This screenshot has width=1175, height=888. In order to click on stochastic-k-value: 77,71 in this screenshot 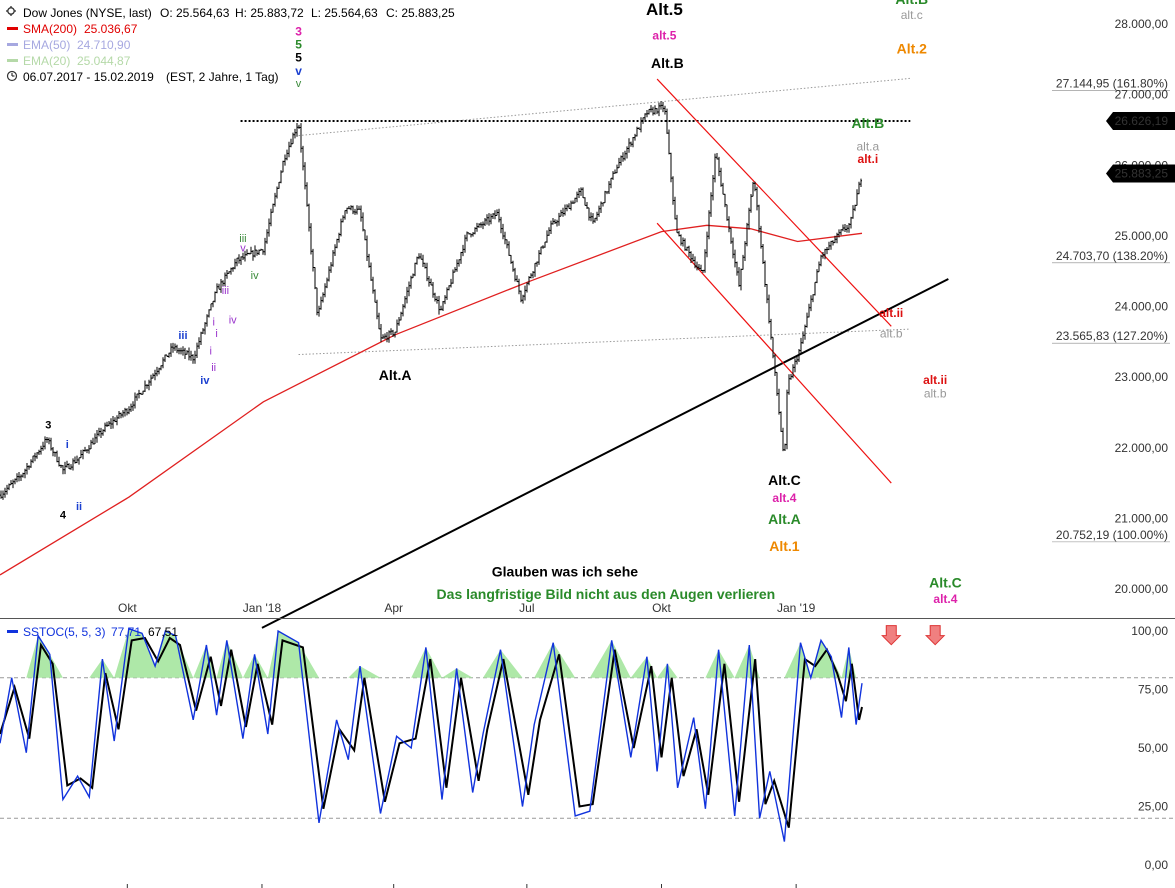, I will do `click(126, 632)`.